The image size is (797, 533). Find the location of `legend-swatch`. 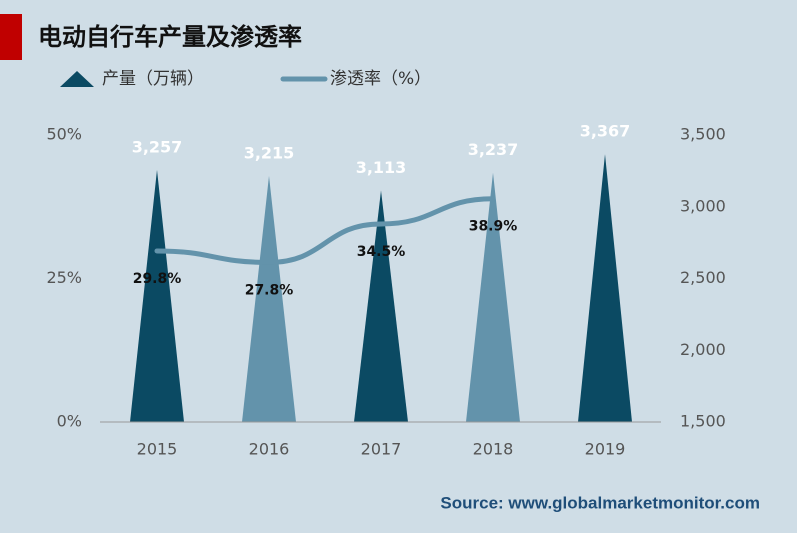

legend-swatch is located at coordinates (77, 79).